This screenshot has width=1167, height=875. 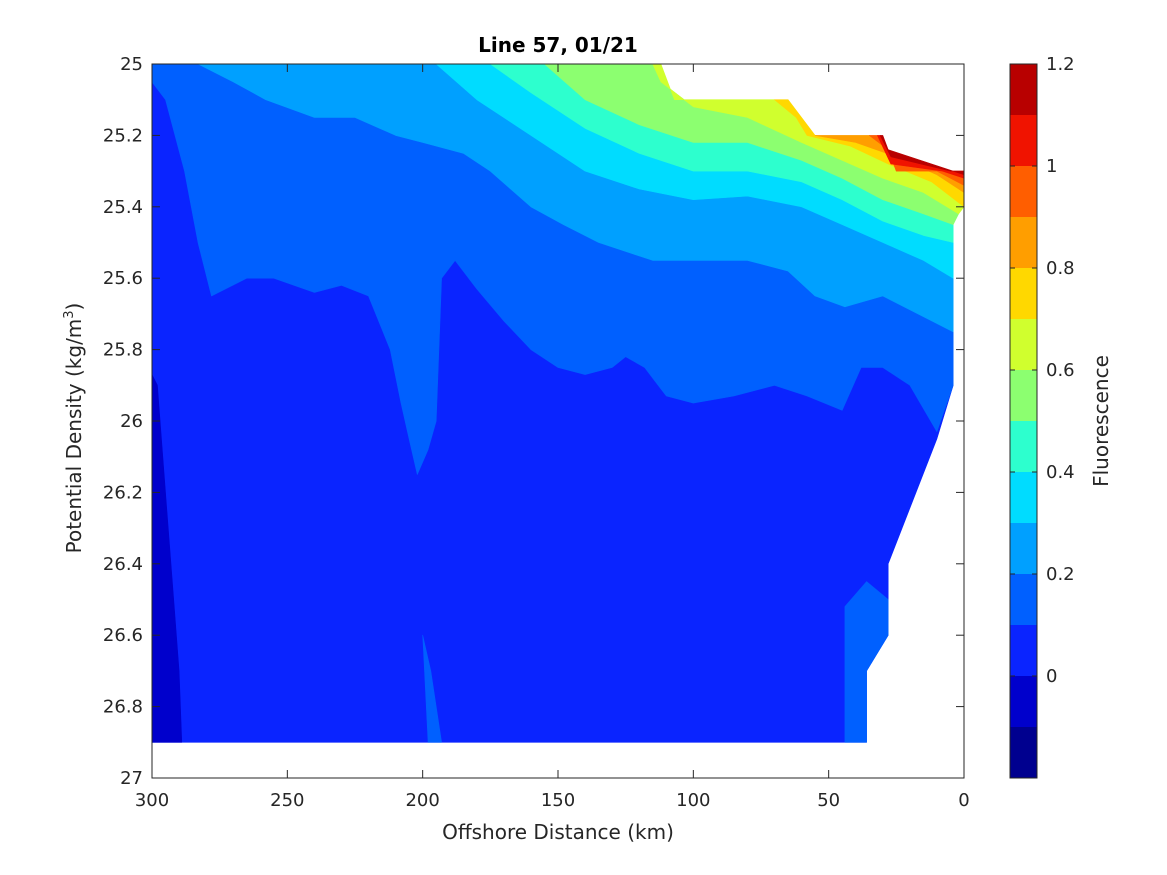 What do you see at coordinates (1101, 421) in the screenshot?
I see `colorbar-label: Fluorescence` at bounding box center [1101, 421].